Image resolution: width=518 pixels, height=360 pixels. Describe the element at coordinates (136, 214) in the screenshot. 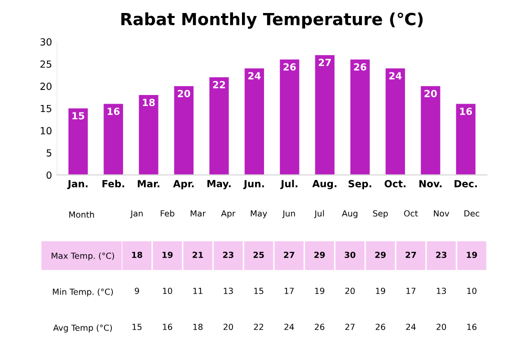

I see `x-tick-label: Jan` at that location.